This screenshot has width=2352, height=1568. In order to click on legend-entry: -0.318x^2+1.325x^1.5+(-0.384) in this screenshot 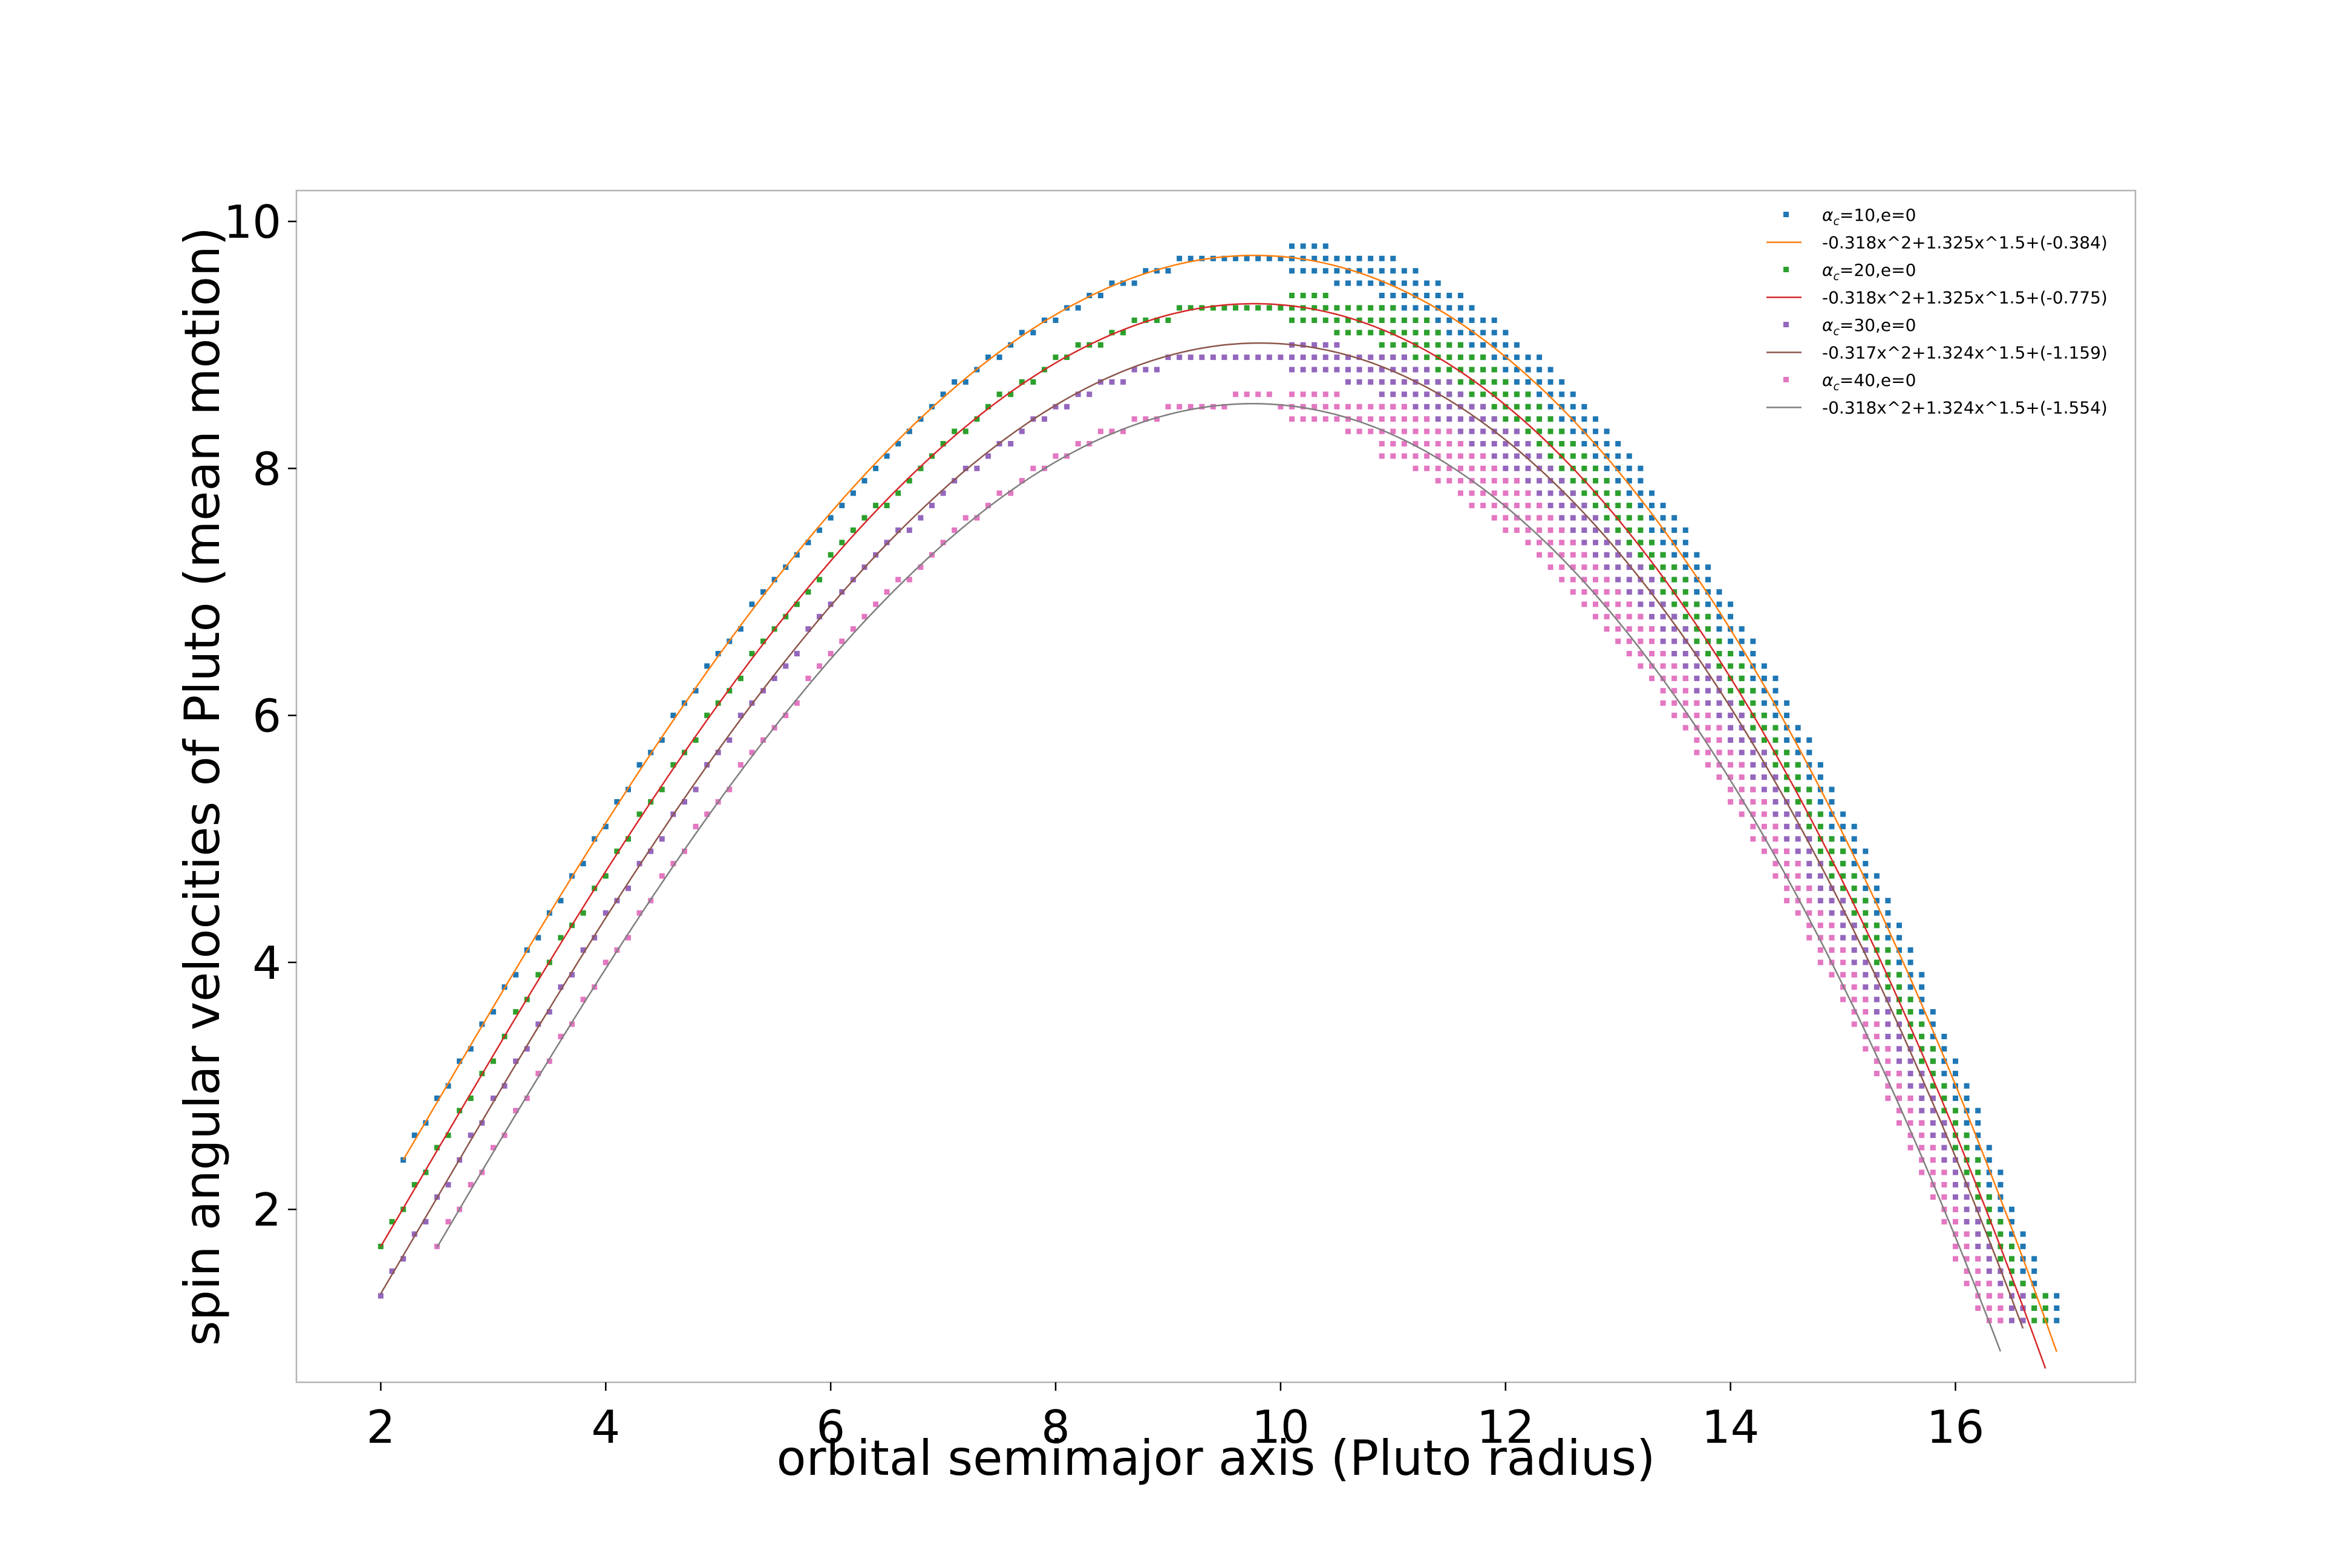, I will do `click(1937, 243)`.